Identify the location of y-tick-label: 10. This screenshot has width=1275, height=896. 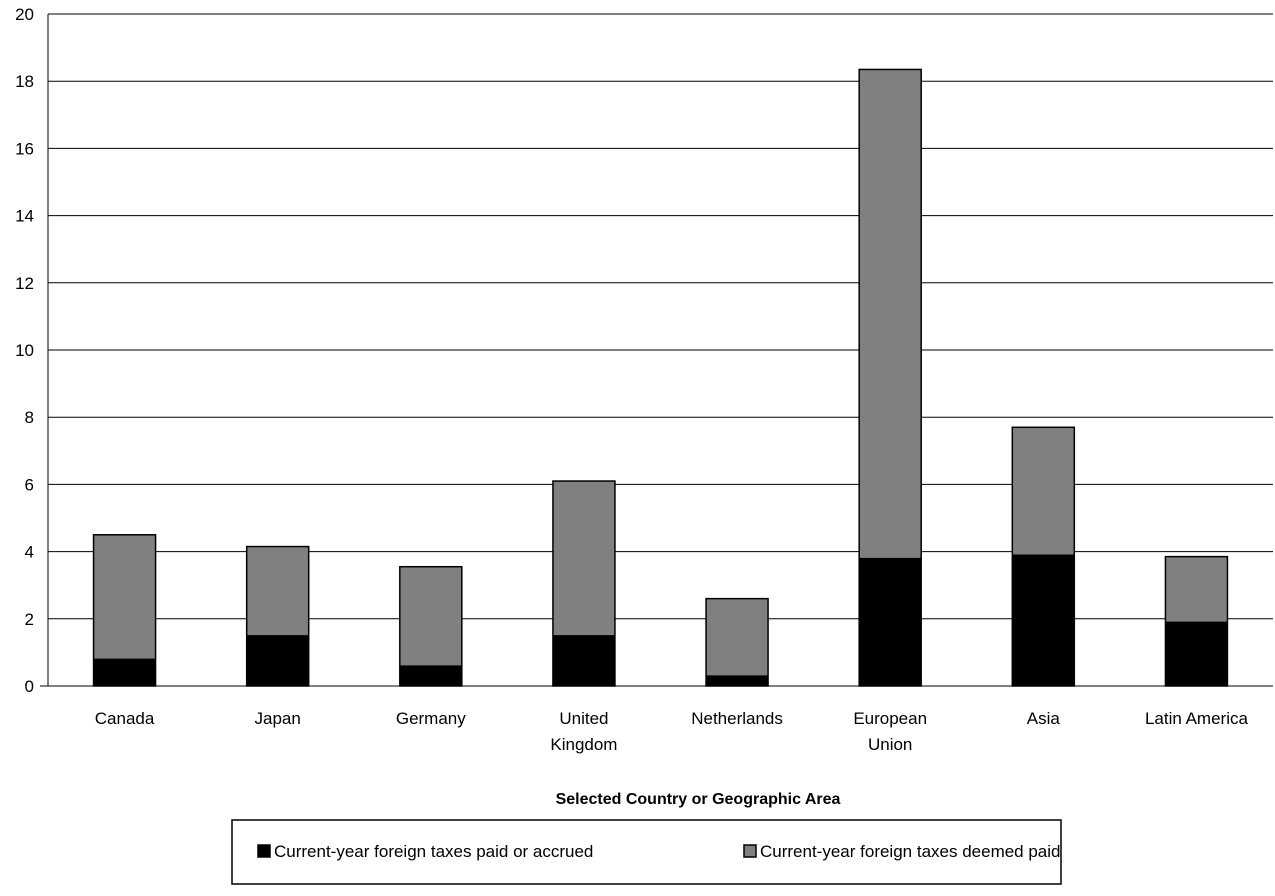
(24, 350).